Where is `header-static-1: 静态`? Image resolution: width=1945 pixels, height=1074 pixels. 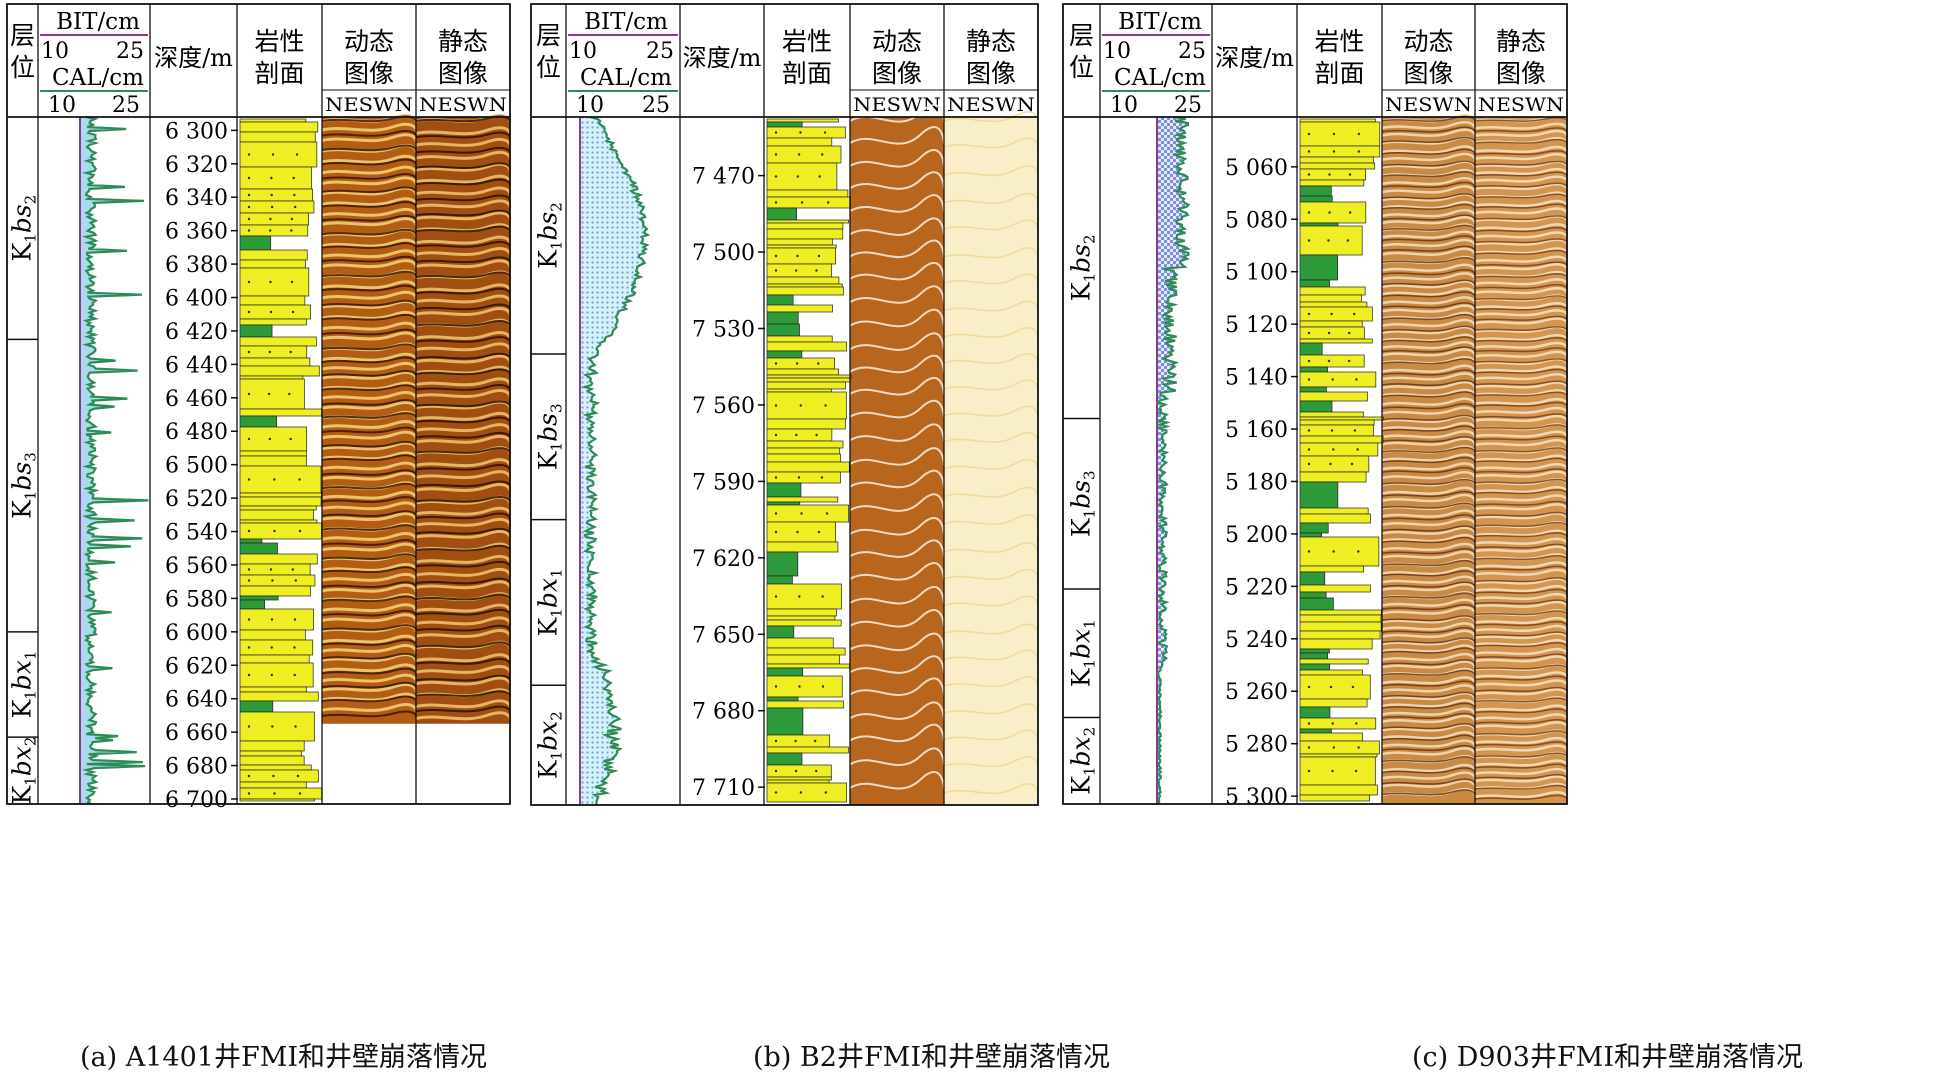
header-static-1: 静态 is located at coordinates (1521, 41).